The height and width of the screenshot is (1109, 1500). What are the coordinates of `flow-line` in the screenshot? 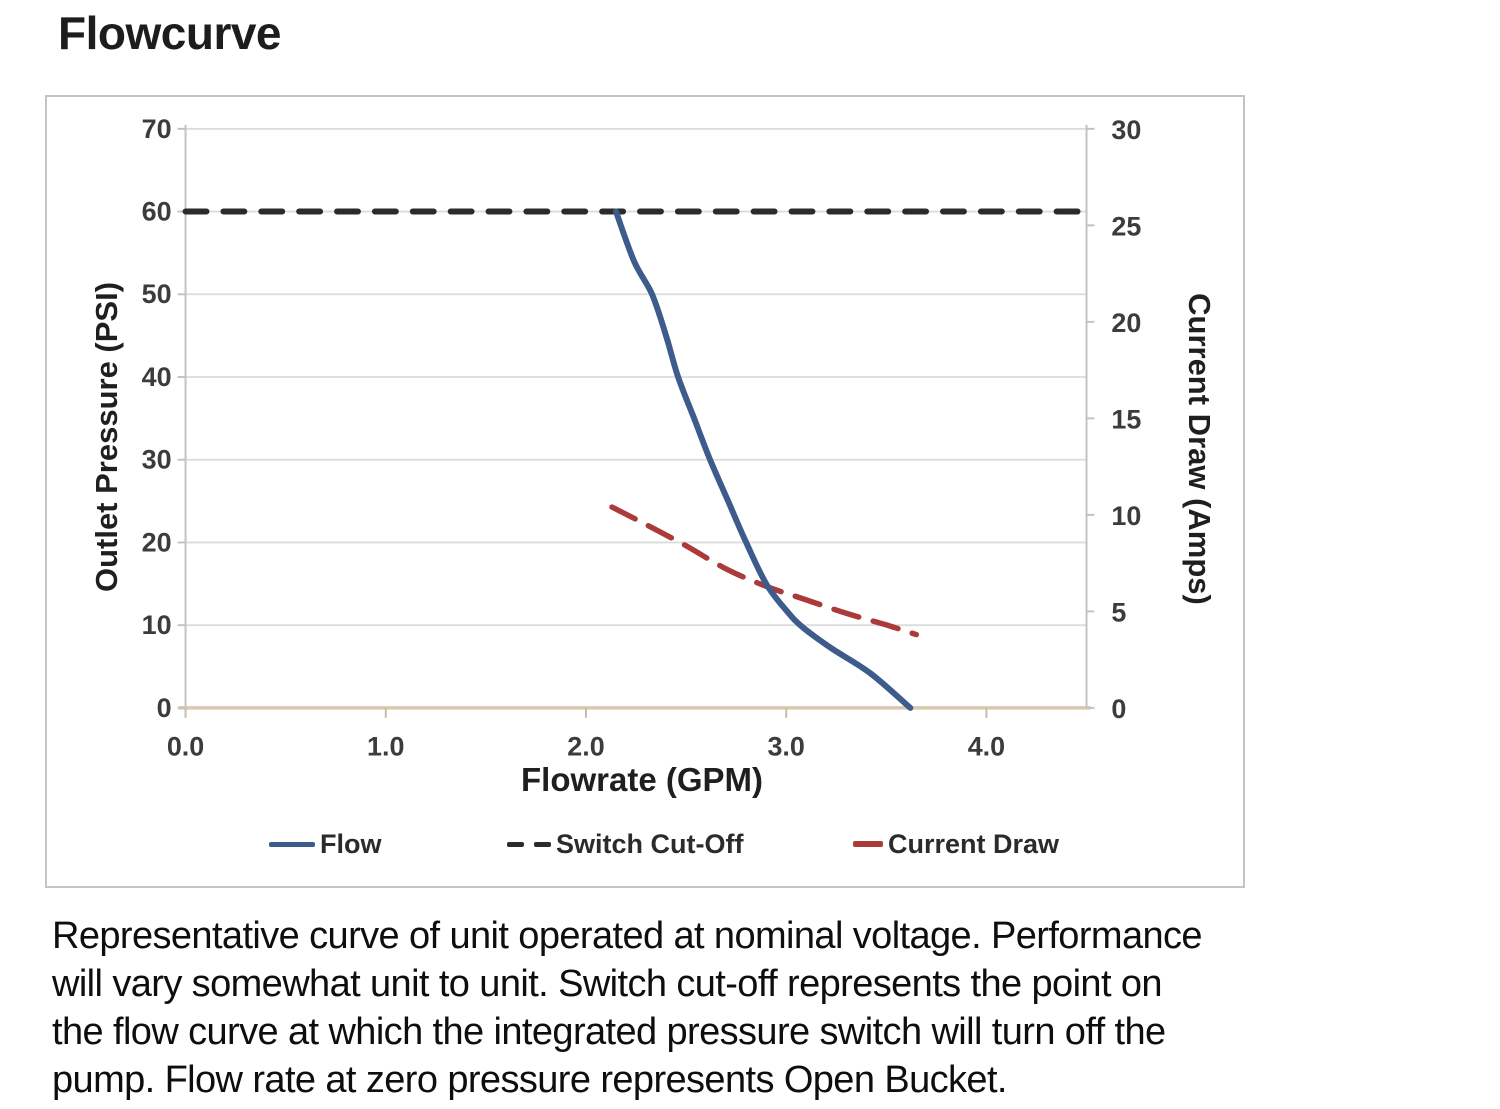 It's located at (763, 459).